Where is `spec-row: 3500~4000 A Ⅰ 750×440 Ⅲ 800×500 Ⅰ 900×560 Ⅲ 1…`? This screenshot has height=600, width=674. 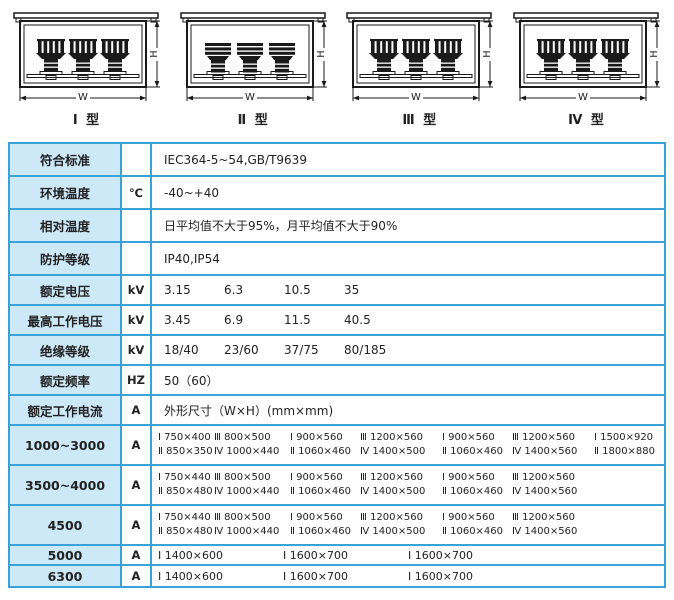
spec-row: 3500~4000 A Ⅰ 750×440 Ⅲ 800×500 Ⅰ 900×560 Ⅲ 1… is located at coordinates (337, 486).